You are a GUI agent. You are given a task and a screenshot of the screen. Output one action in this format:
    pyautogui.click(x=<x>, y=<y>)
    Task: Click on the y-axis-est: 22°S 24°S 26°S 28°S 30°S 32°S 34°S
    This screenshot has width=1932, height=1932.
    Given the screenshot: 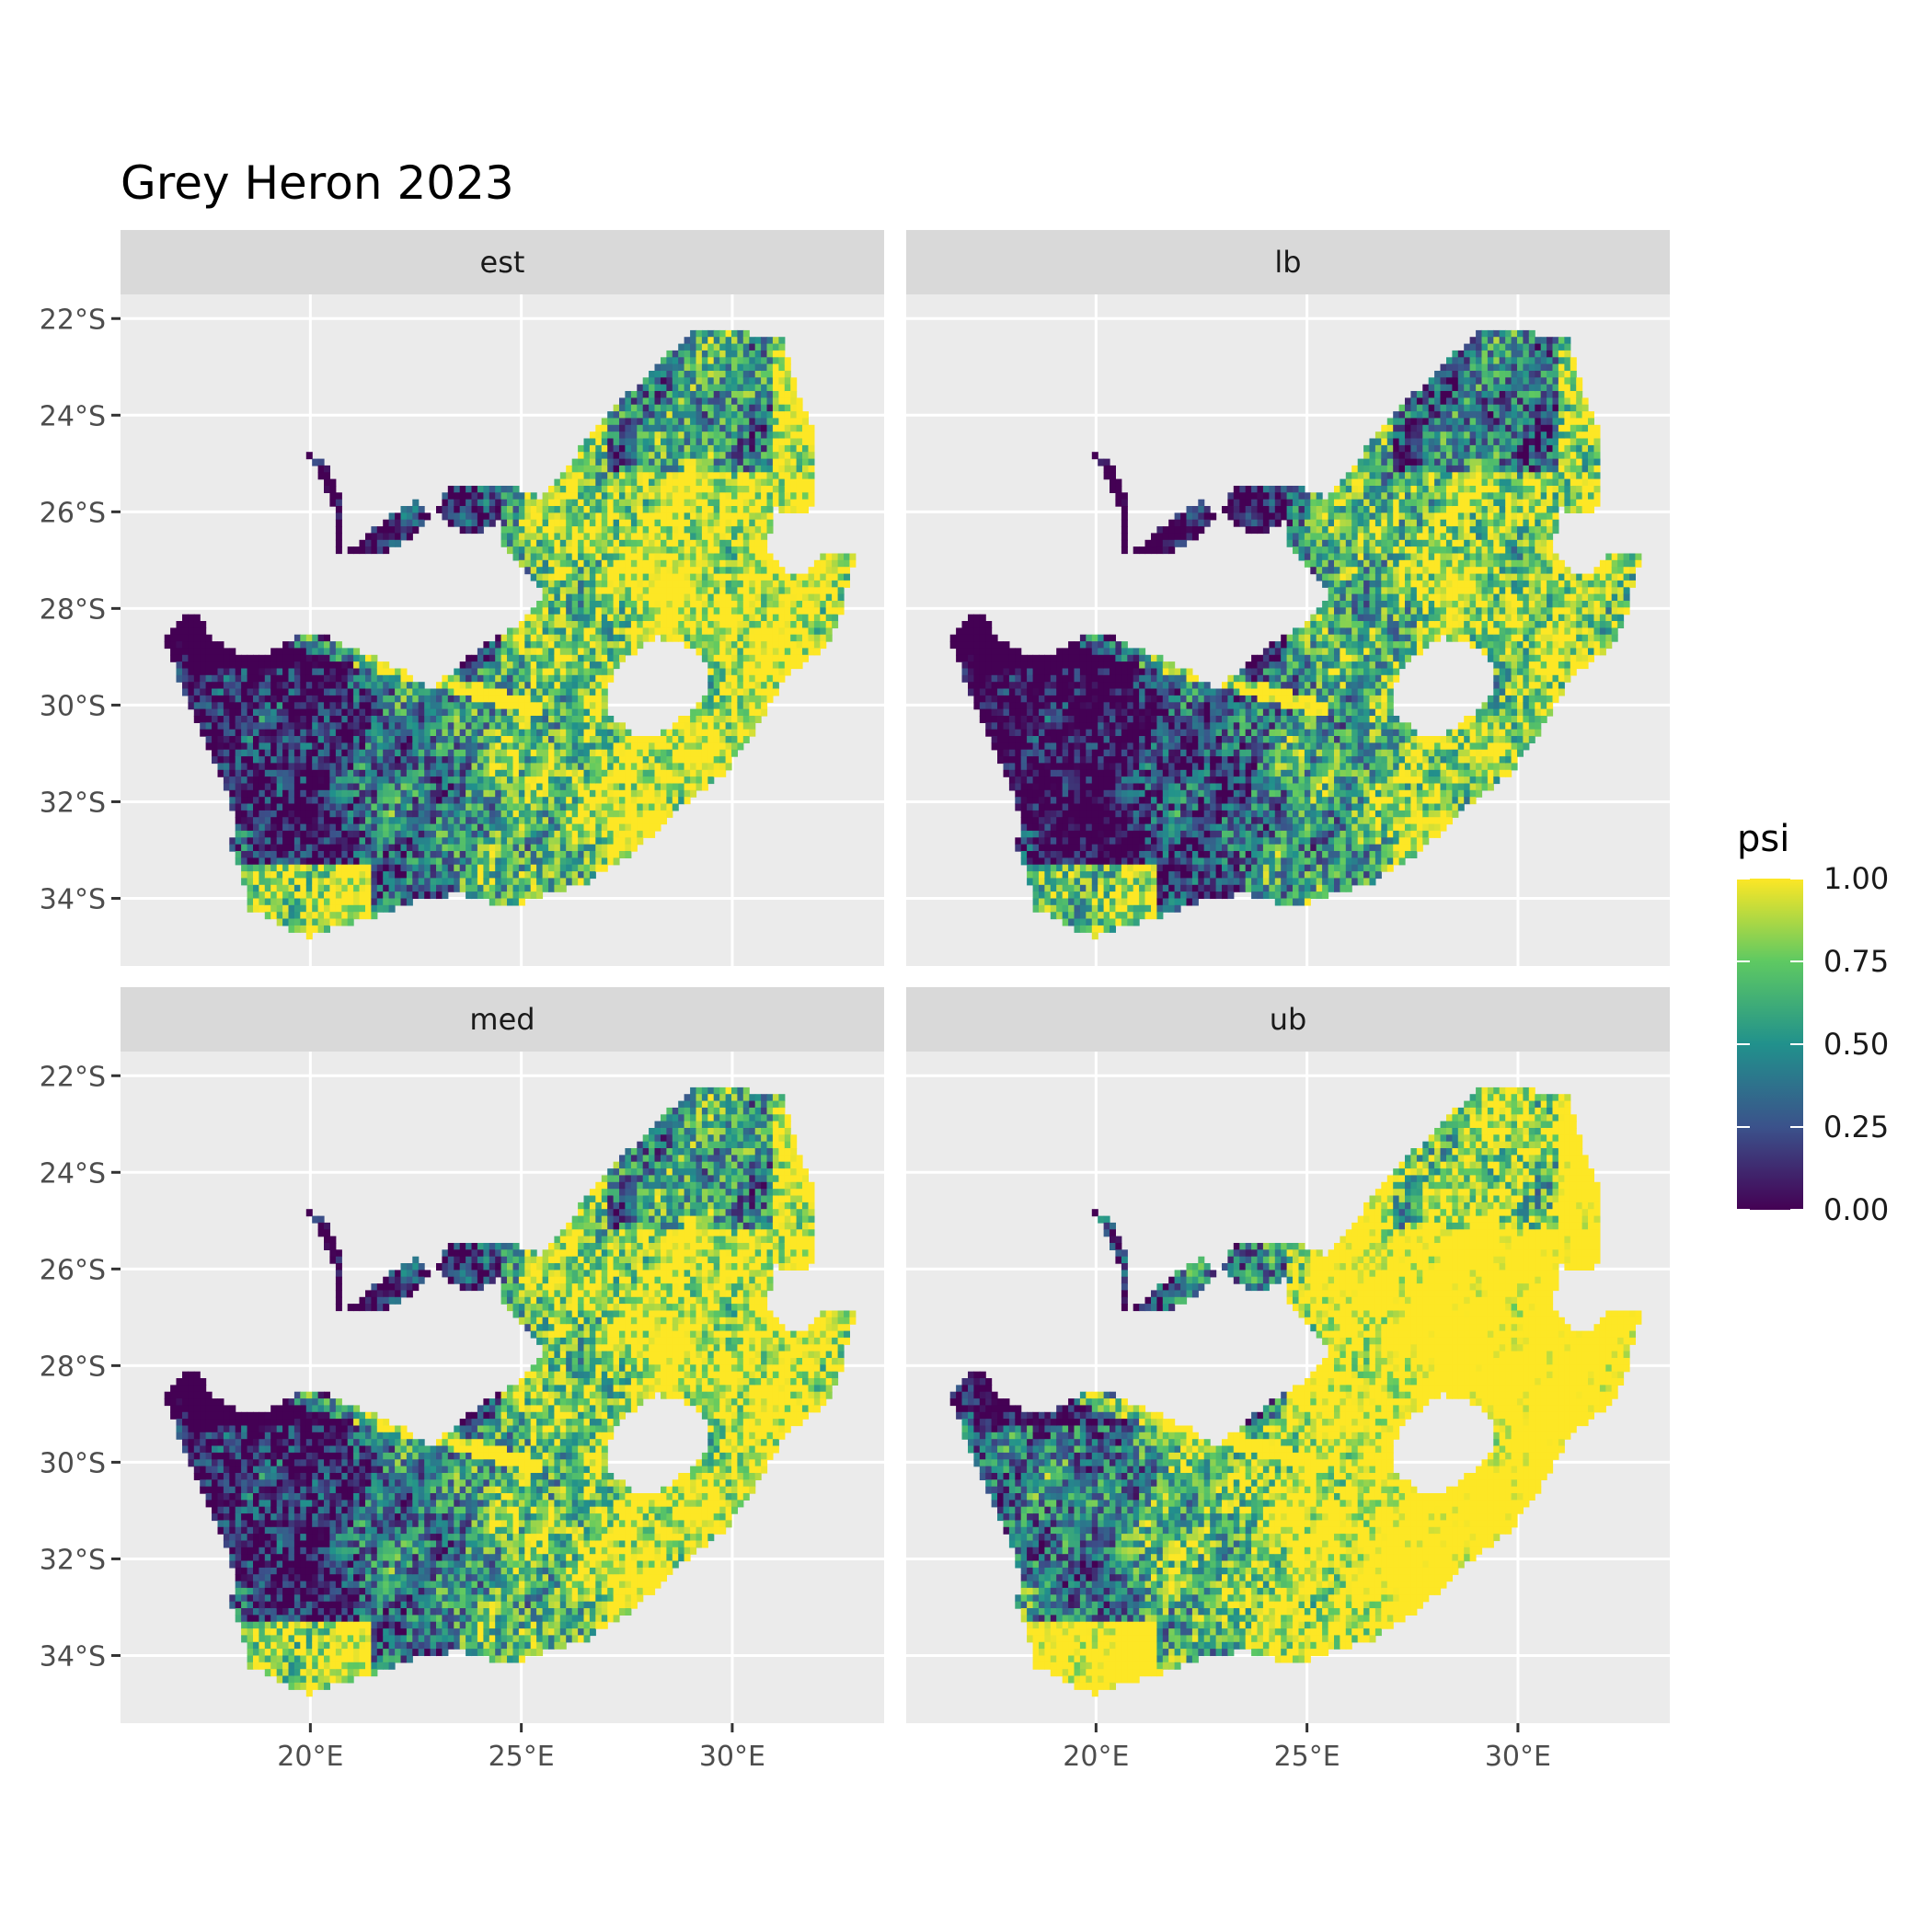 What is the action you would take?
    pyautogui.click(x=80, y=609)
    